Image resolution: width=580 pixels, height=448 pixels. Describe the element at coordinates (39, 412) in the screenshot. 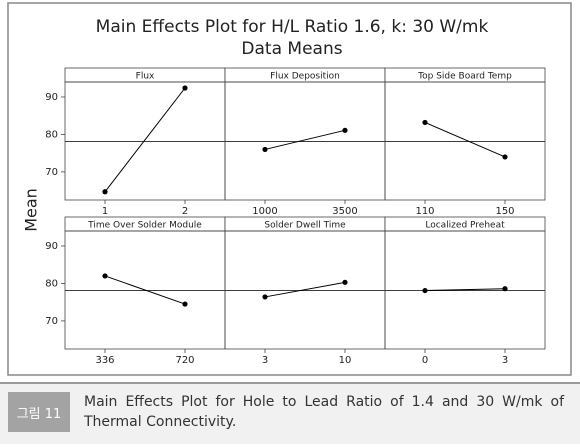

I see `caption-label: 그림 11` at that location.